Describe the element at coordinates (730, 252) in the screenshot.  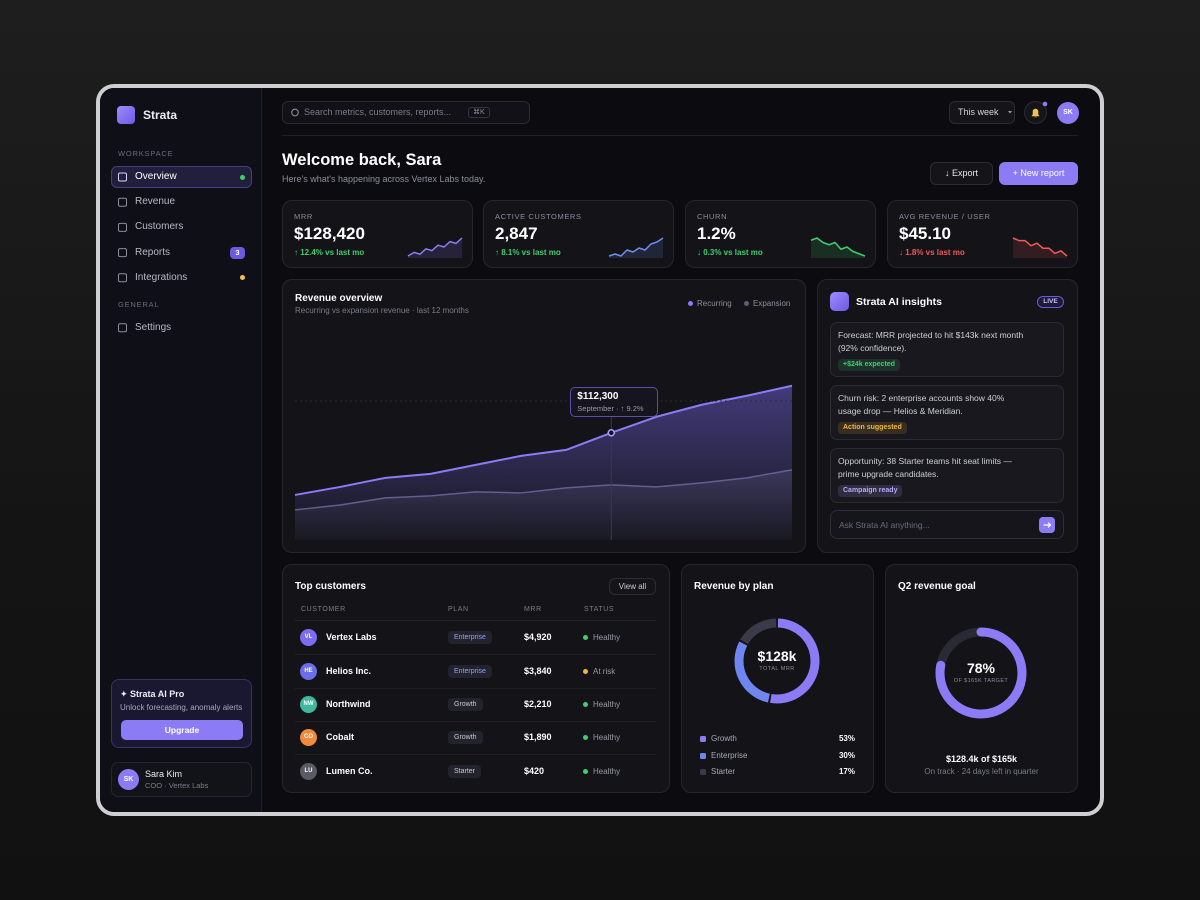
I see `kpi-delta: ↓ 0.3% vs last mo` at that location.